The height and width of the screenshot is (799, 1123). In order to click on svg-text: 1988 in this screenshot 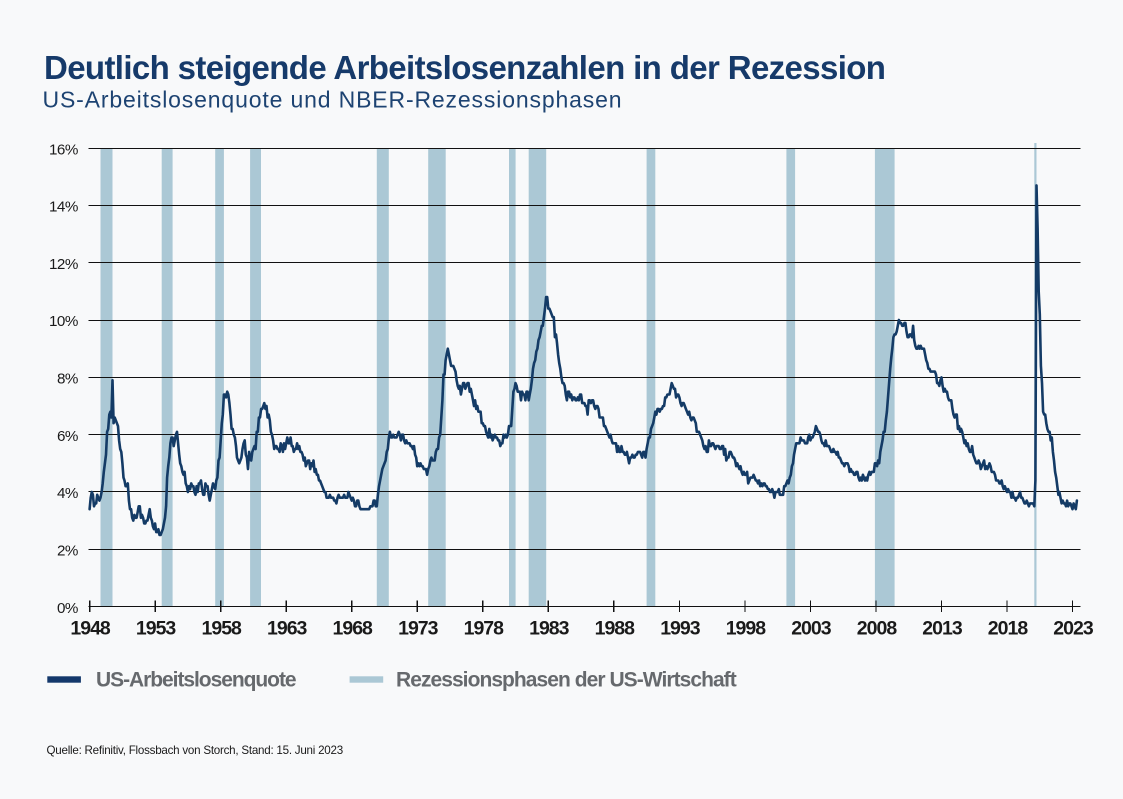, I will do `click(615, 628)`.